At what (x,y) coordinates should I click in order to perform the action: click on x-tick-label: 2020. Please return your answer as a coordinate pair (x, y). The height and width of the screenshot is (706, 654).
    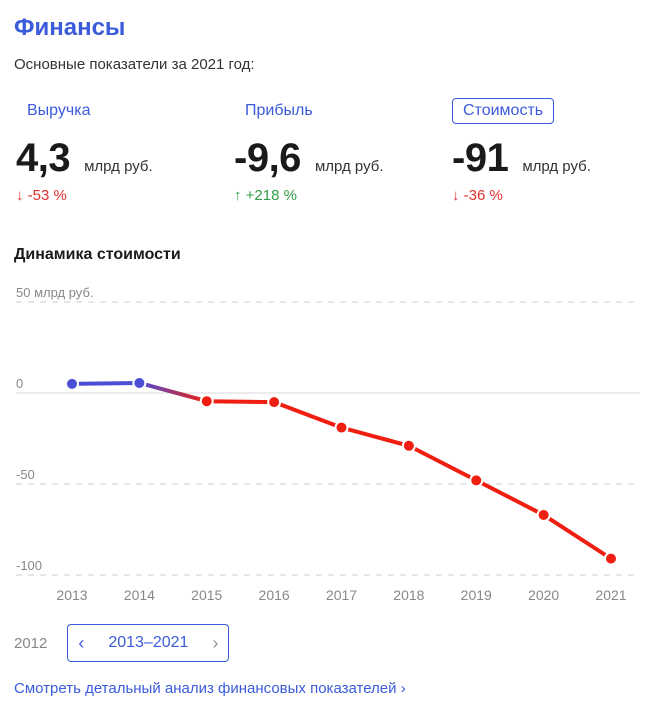
    Looking at the image, I should click on (543, 595).